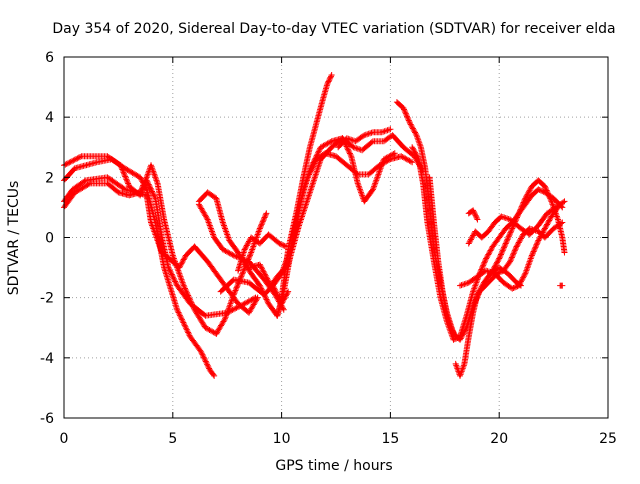 This screenshot has width=640, height=484. Describe the element at coordinates (499, 439) in the screenshot. I see `x-tick-label: 20` at that location.